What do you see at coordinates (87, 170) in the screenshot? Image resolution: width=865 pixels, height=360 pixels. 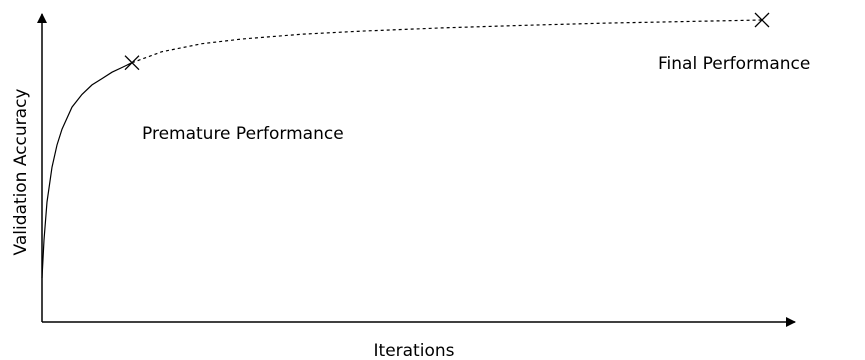 I see `accuracy-curve-solid` at bounding box center [87, 170].